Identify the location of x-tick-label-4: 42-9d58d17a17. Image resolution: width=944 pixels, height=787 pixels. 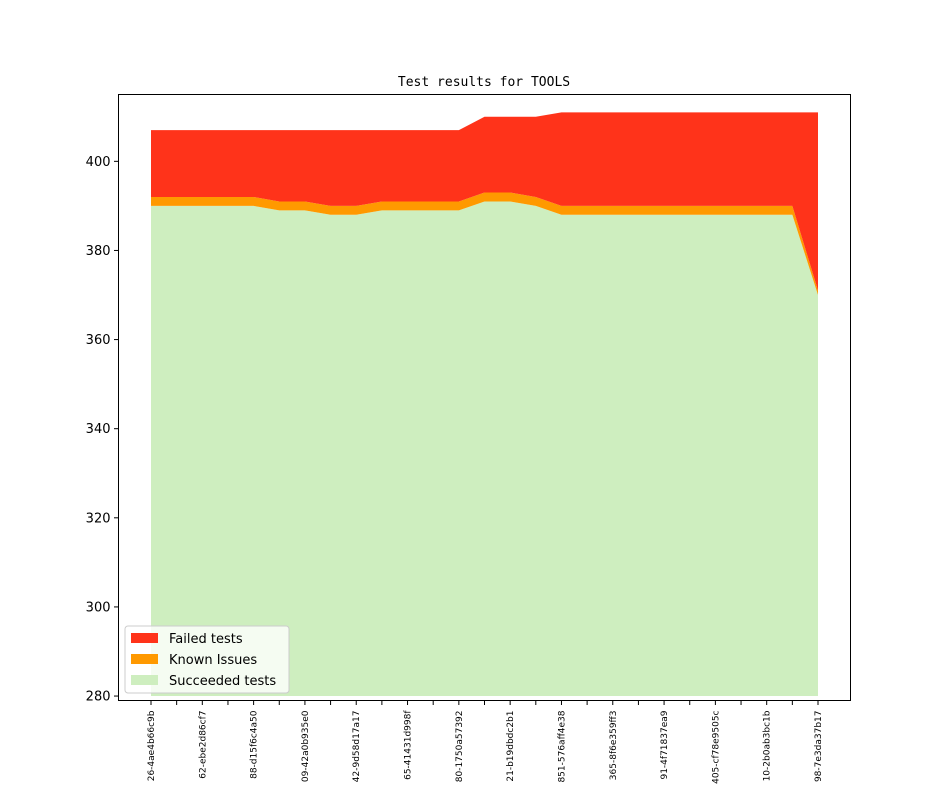
(357, 747).